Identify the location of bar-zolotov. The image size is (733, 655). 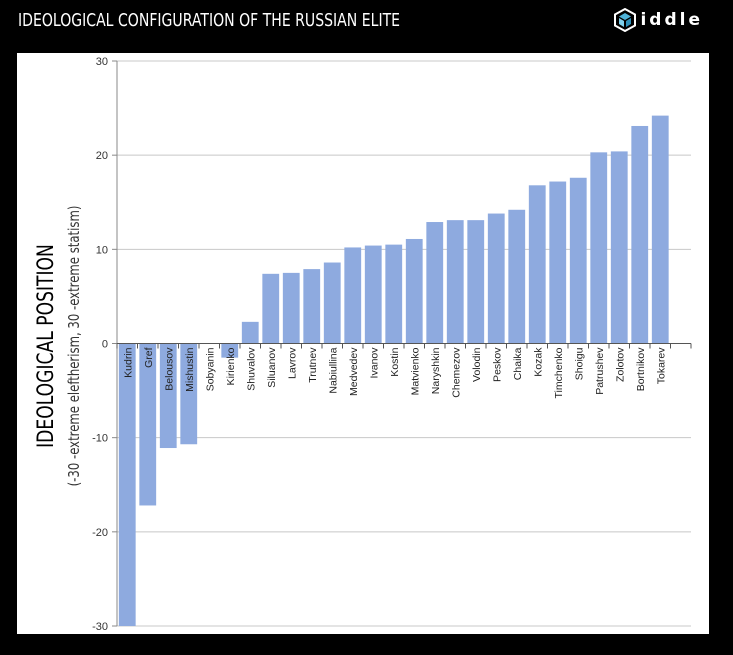
(619, 247).